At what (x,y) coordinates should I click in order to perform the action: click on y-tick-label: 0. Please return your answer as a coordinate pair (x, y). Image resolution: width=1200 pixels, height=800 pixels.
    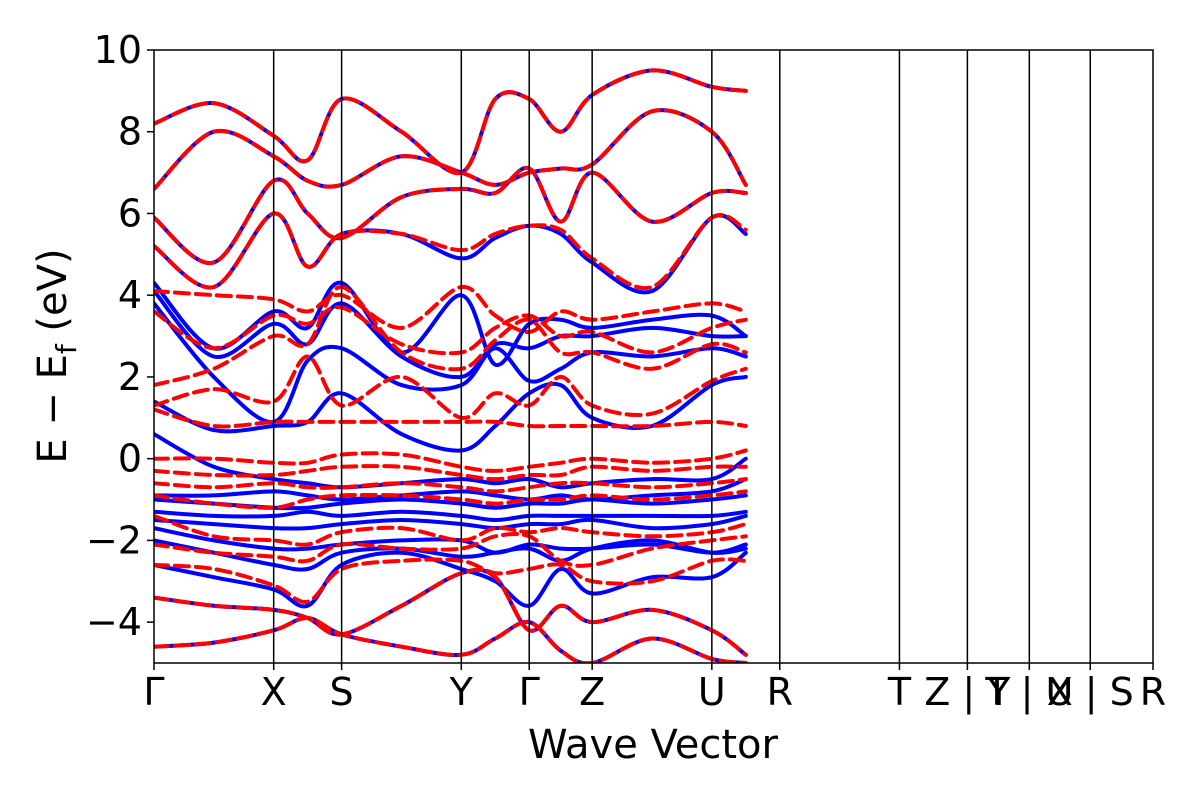
    Looking at the image, I should click on (130, 459).